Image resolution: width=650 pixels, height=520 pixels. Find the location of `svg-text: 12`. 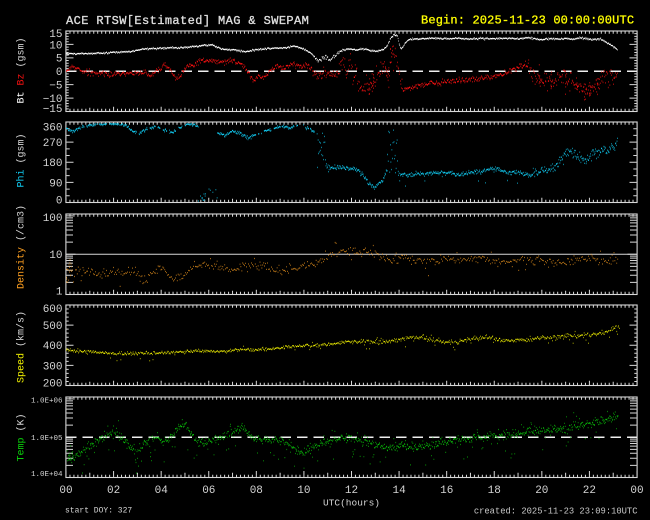

svg-text: 12 is located at coordinates (351, 491).